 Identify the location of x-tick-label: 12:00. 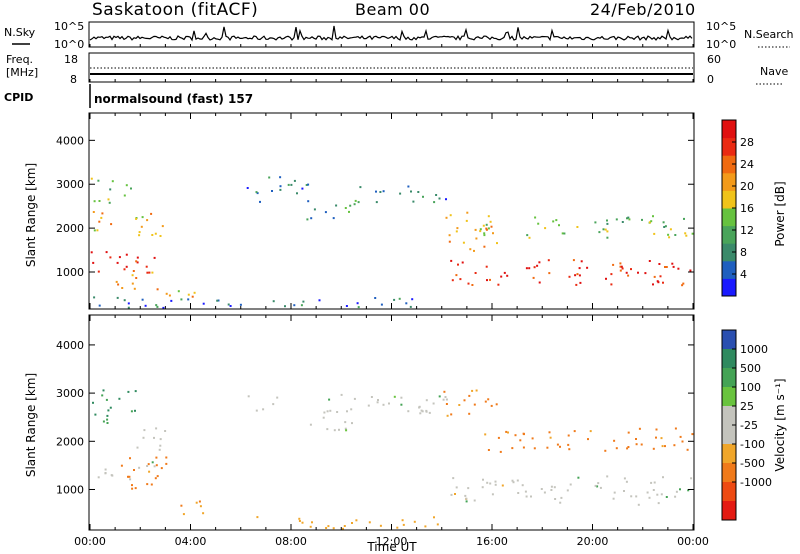
(392, 541).